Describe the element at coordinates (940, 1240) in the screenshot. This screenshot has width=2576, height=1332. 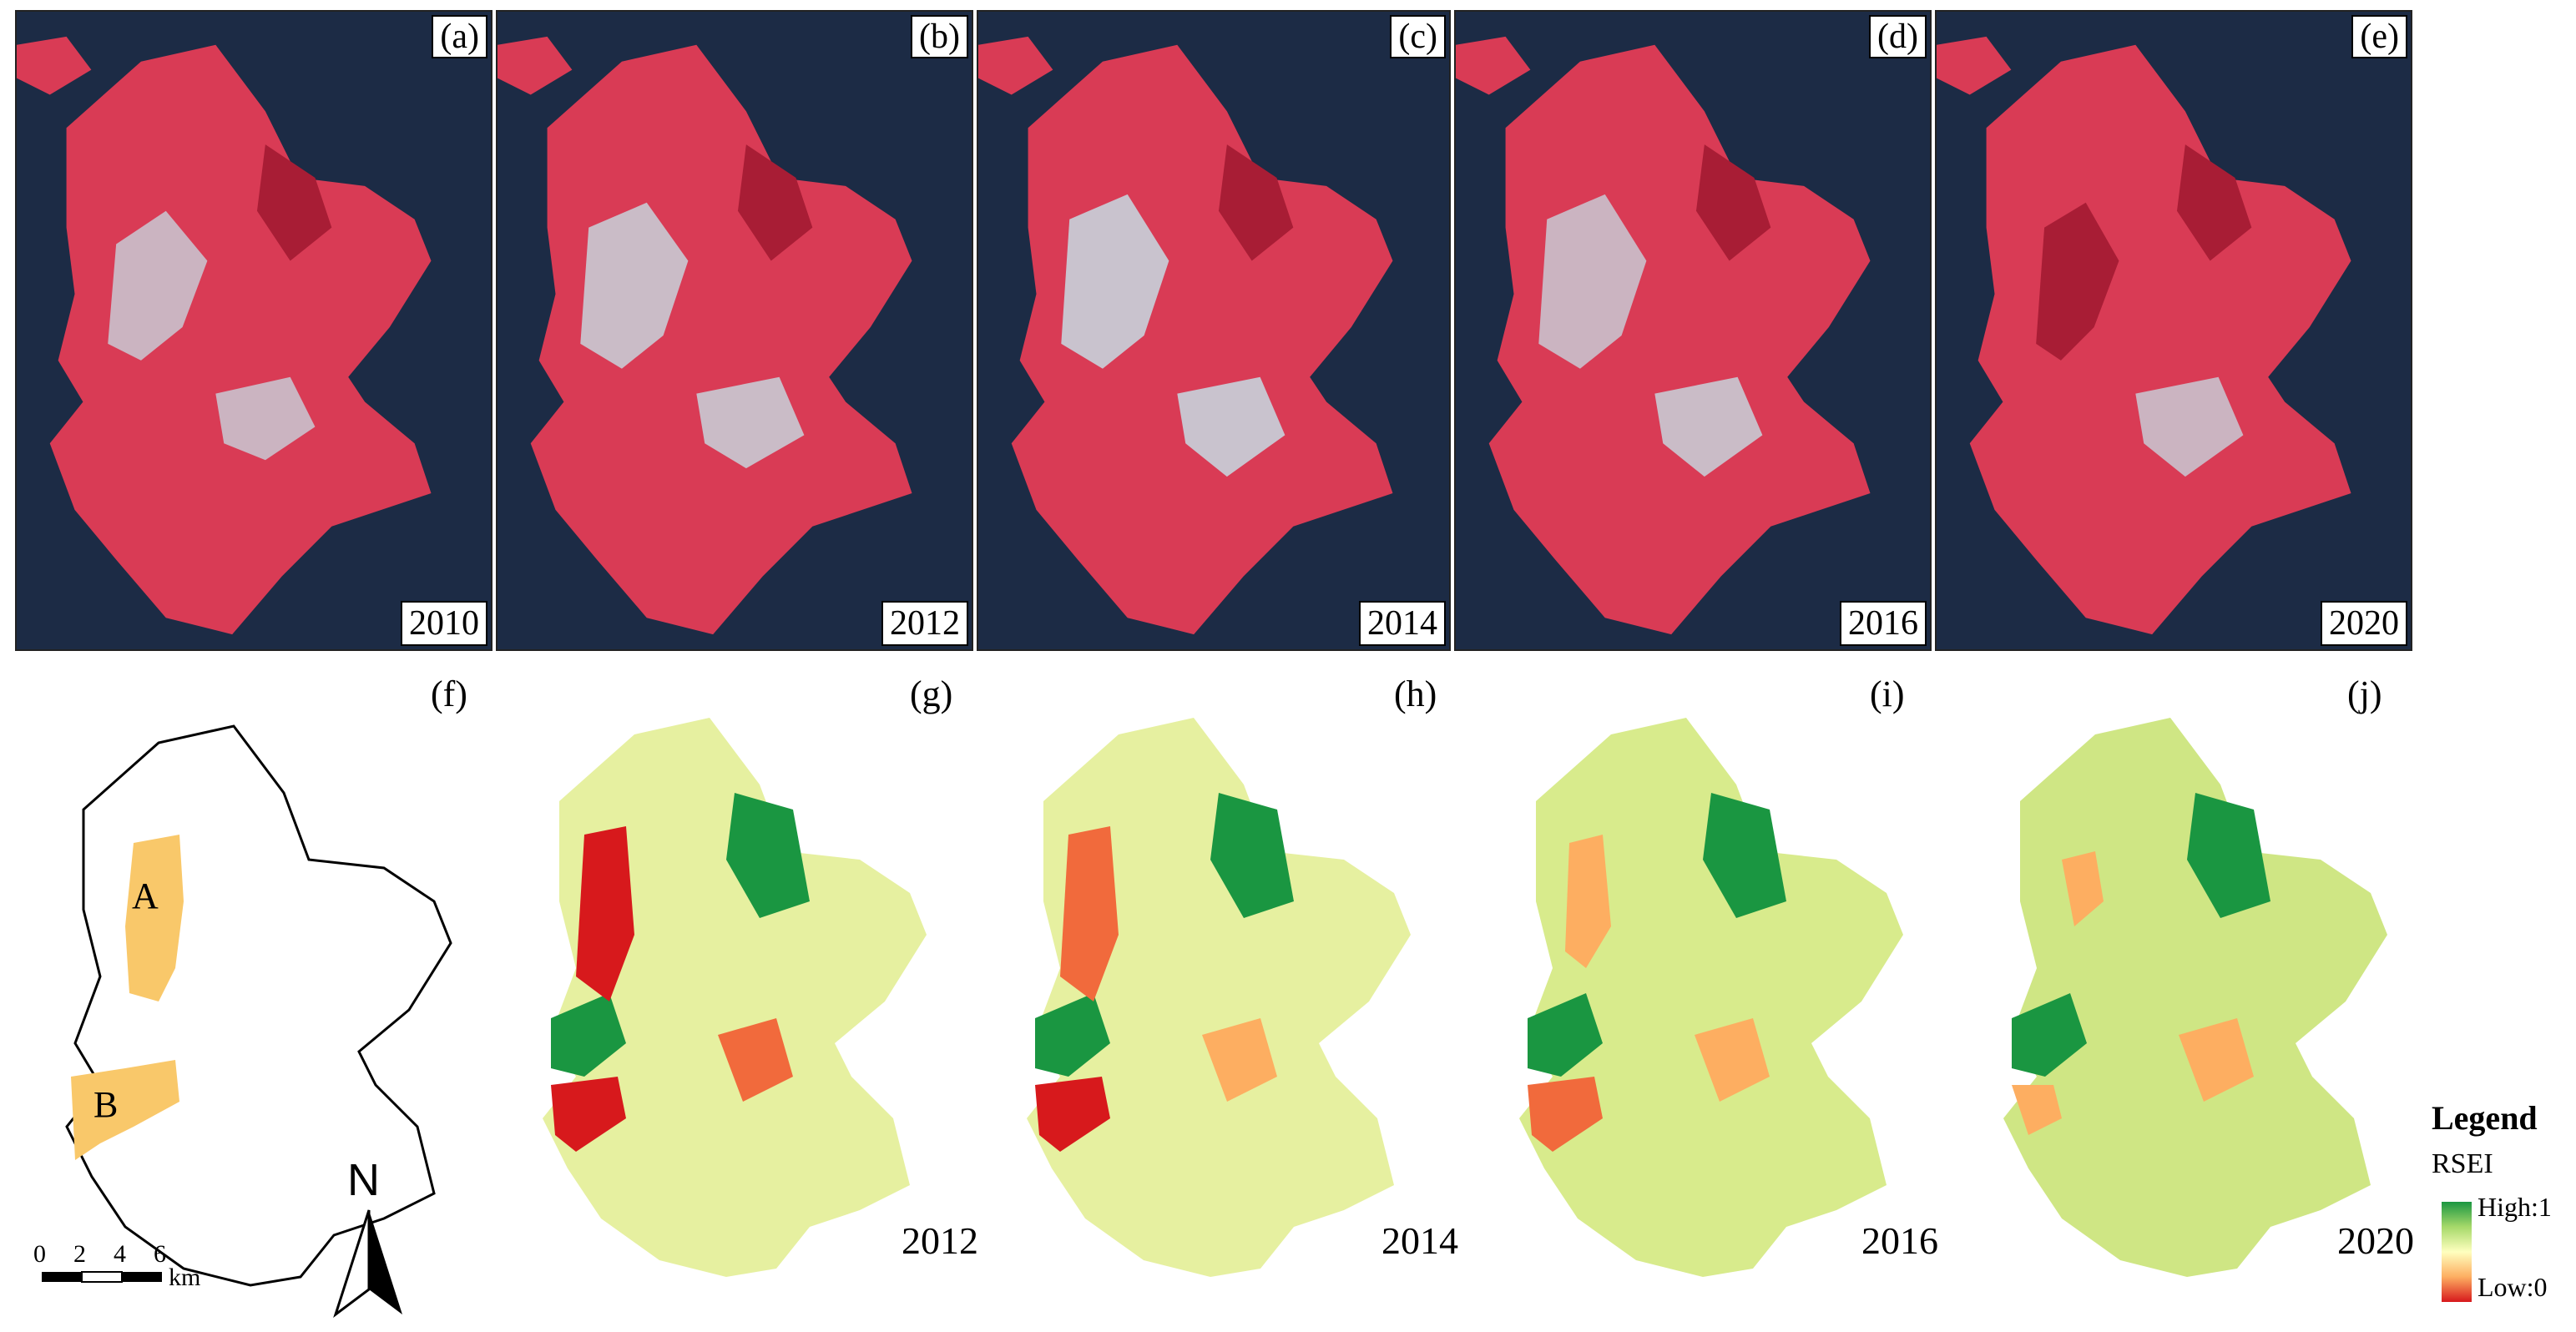
I see `panel-year-g: 2012` at that location.